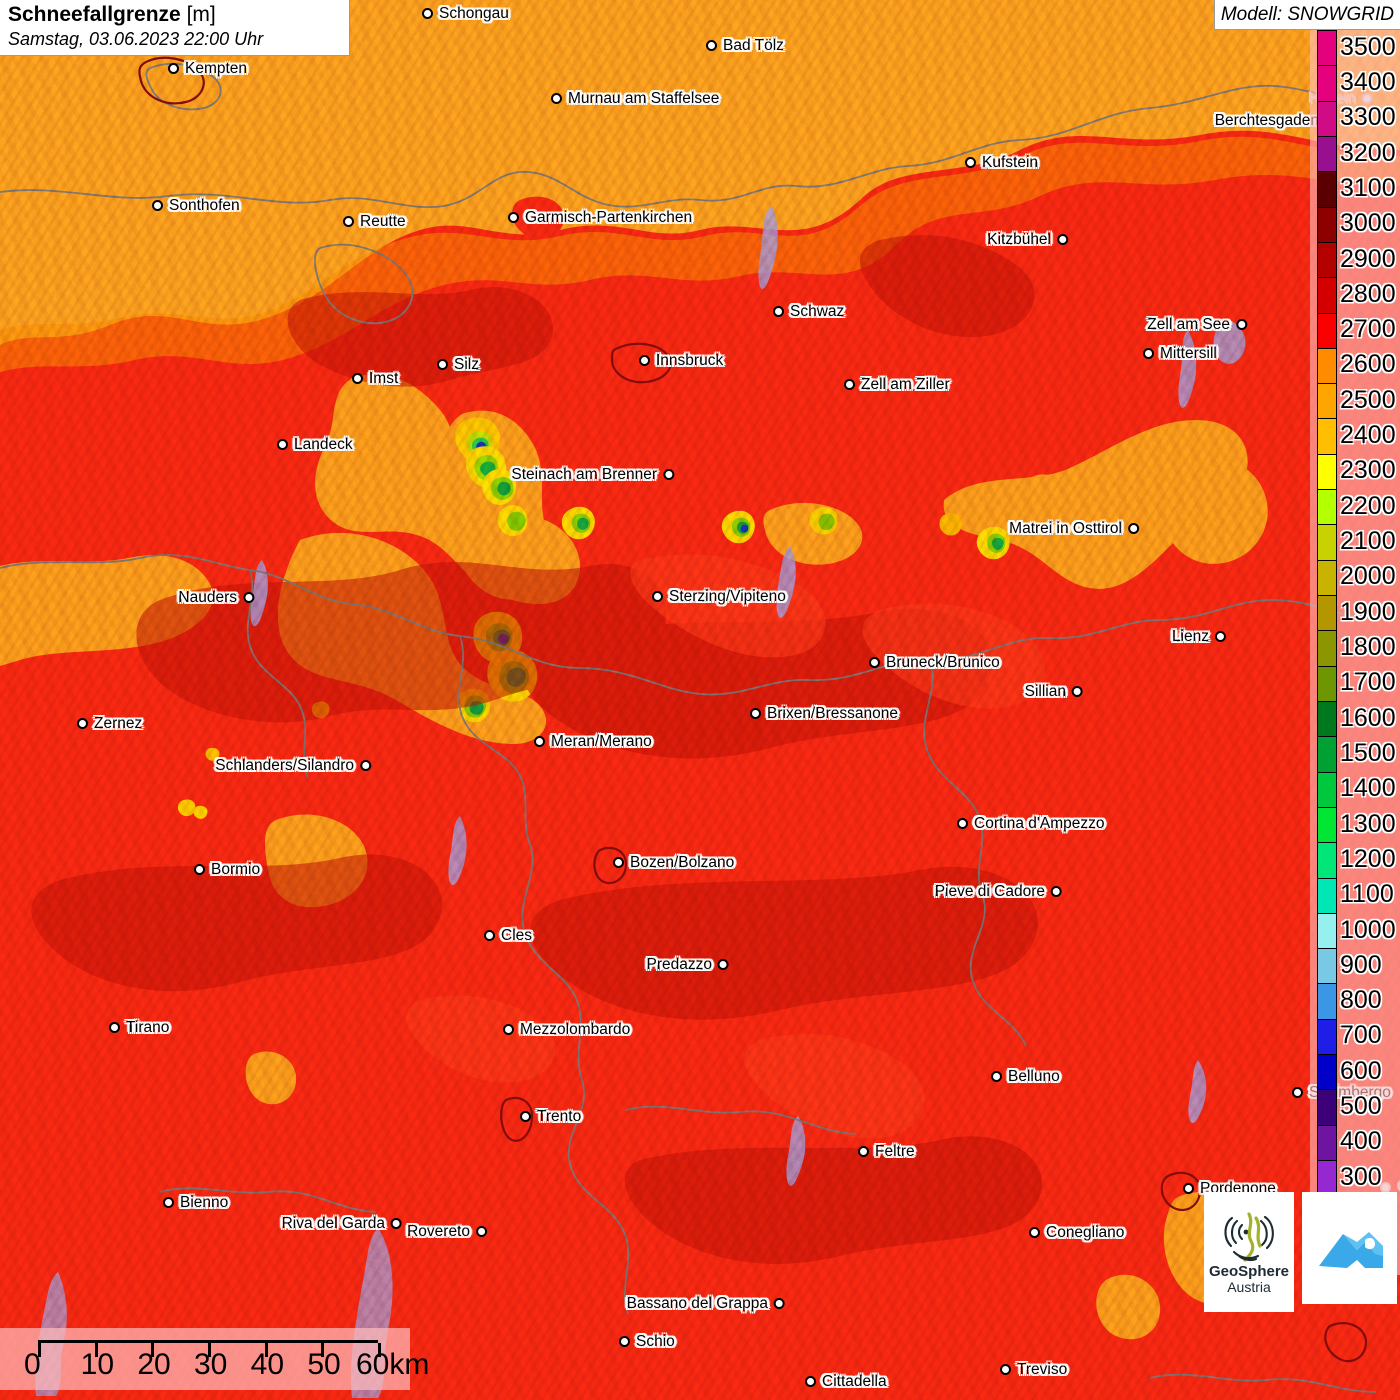 This screenshot has width=1400, height=1400. Describe the element at coordinates (1025, 1077) in the screenshot. I see `city-marker: Belluno` at that location.